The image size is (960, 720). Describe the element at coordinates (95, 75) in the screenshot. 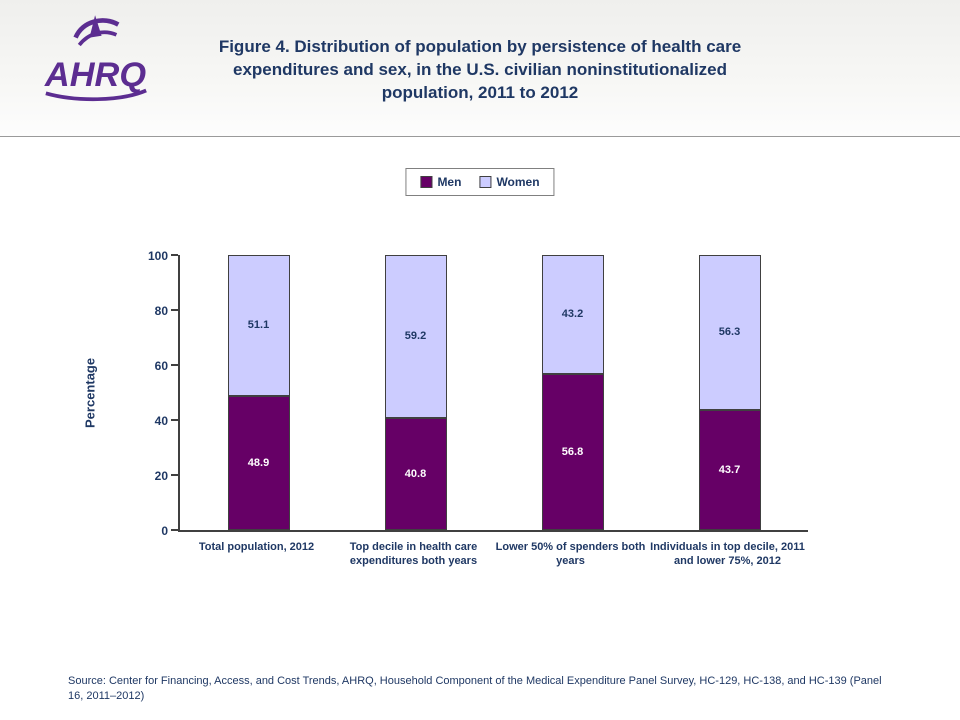

I see `ahrq-logo-text: AHRQ` at that location.